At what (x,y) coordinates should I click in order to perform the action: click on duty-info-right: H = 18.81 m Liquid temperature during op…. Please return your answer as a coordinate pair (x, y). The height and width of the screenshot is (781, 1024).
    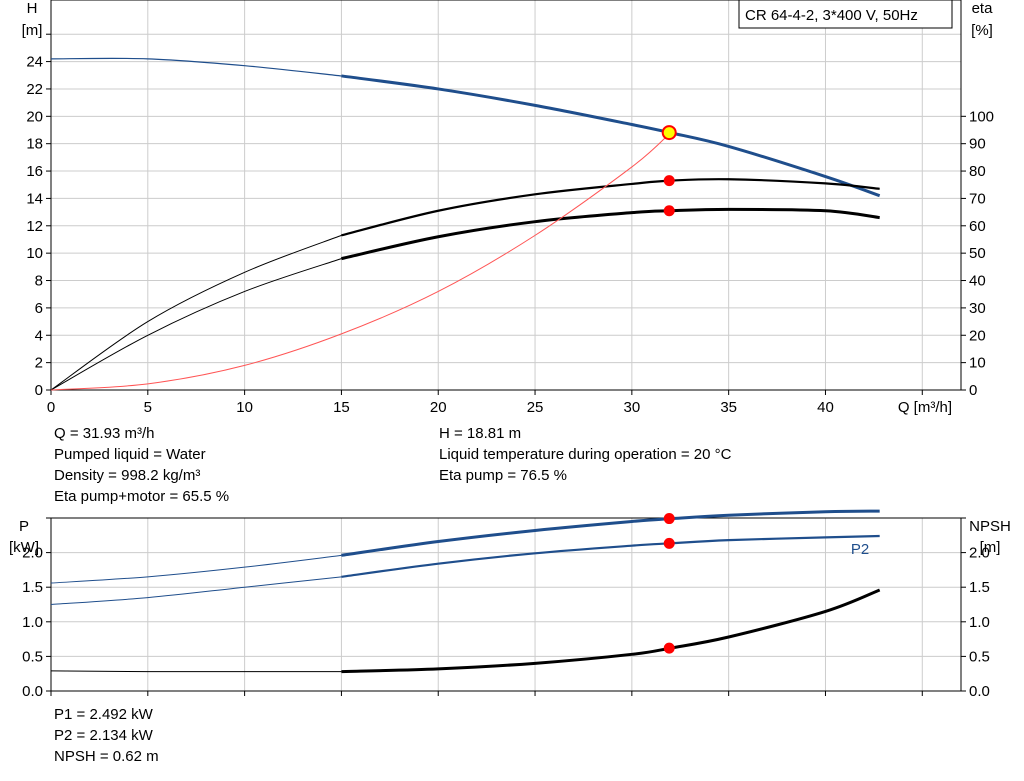
    Looking at the image, I should click on (585, 454).